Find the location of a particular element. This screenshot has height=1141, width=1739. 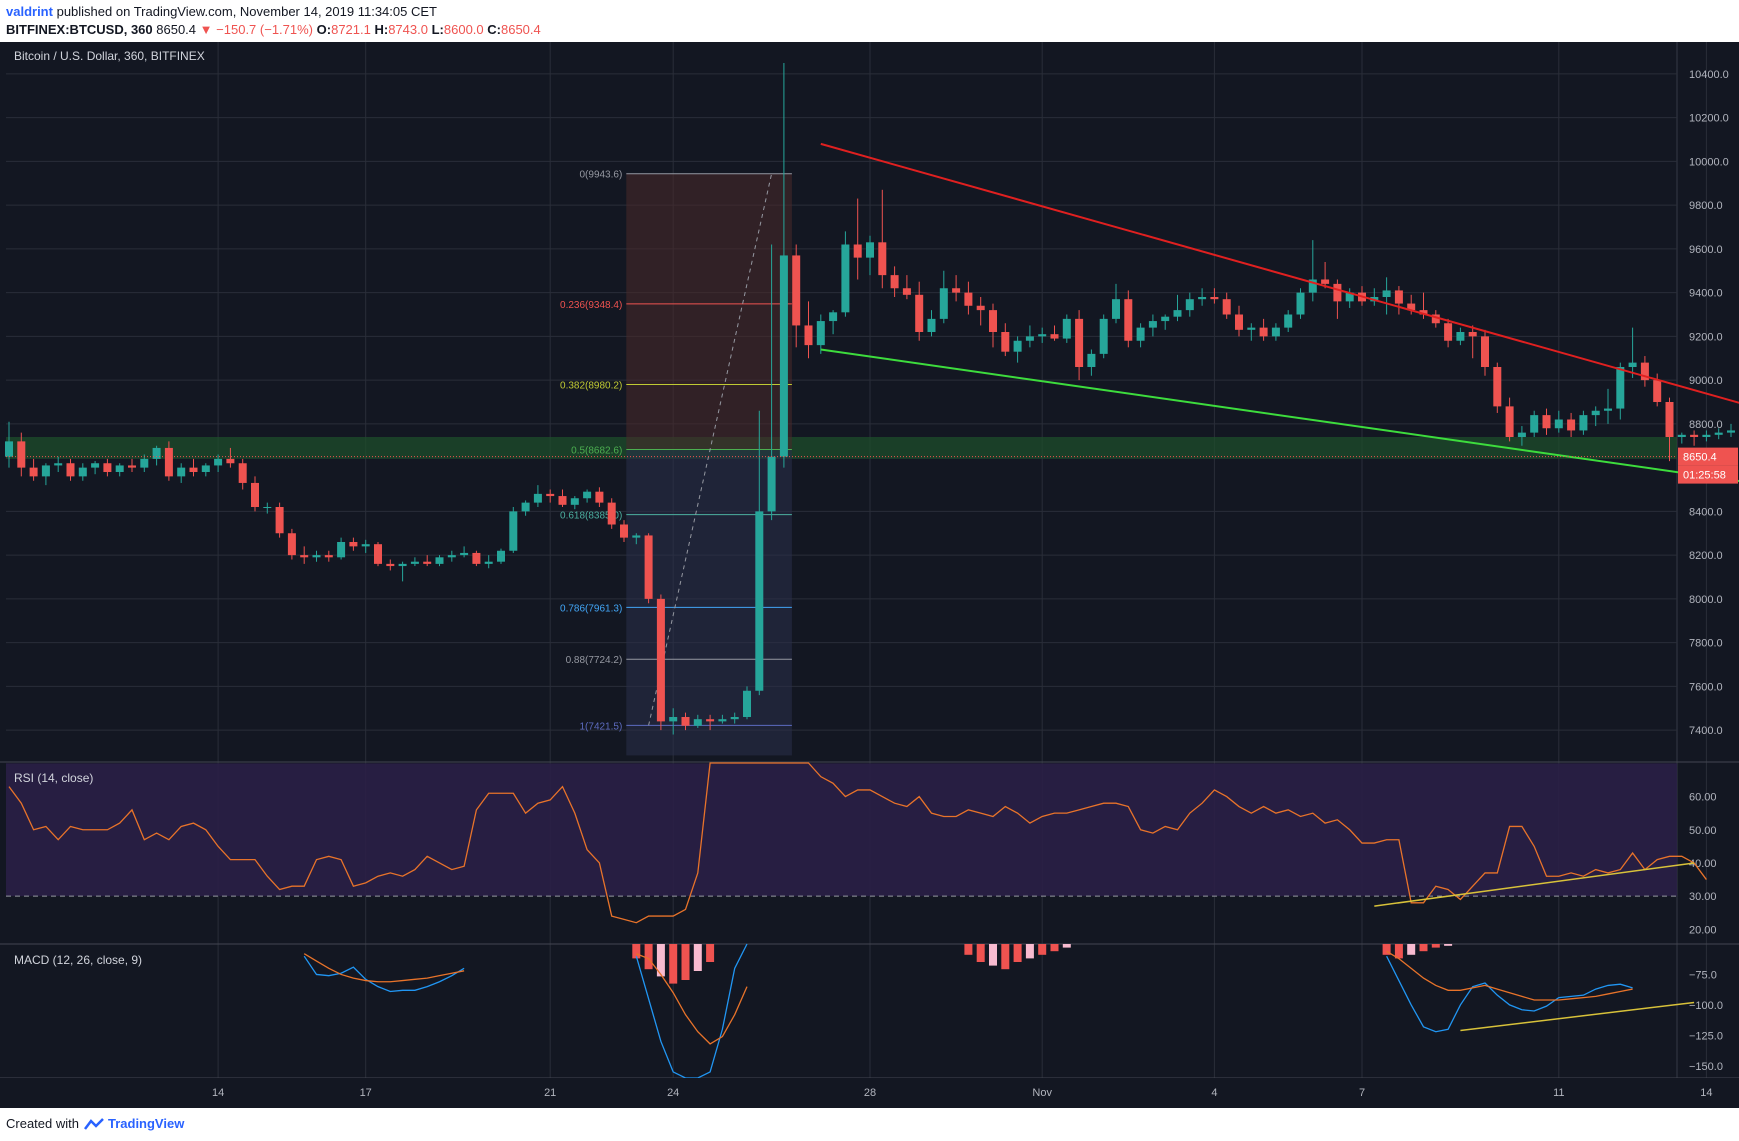

time-tick-label: 11 is located at coordinates (1558, 1093).